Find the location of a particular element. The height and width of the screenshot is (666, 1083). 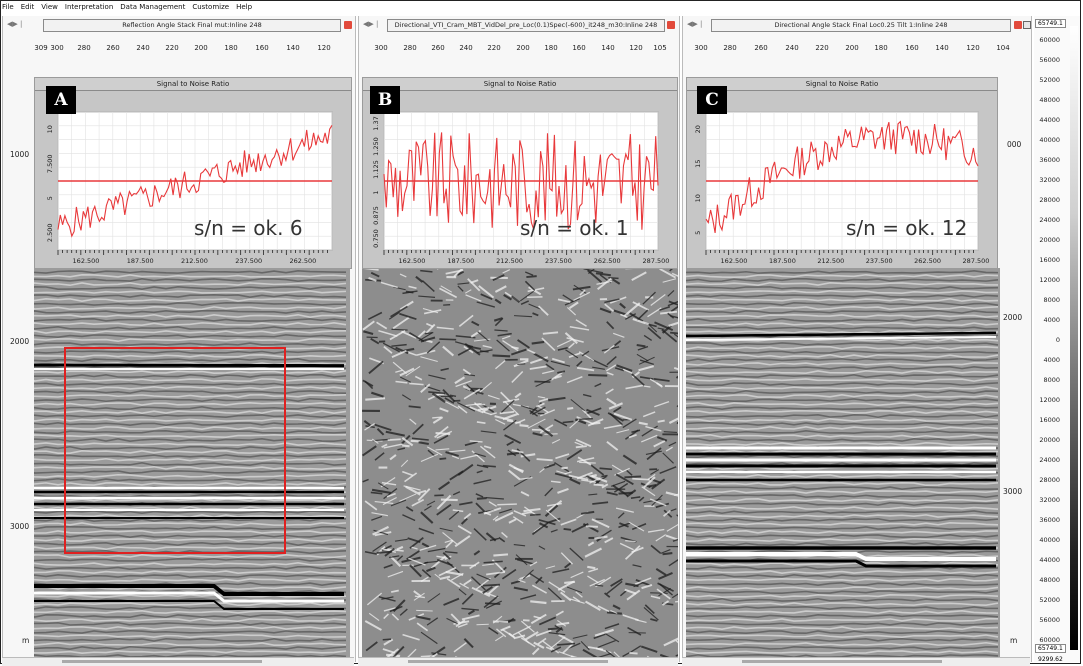

menu-view: View is located at coordinates (49, 7).